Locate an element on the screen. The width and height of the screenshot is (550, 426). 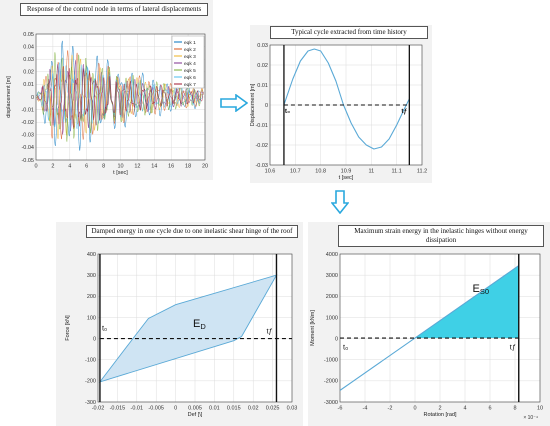
y-tick-label: 2000 is located at coordinates (332, 297).